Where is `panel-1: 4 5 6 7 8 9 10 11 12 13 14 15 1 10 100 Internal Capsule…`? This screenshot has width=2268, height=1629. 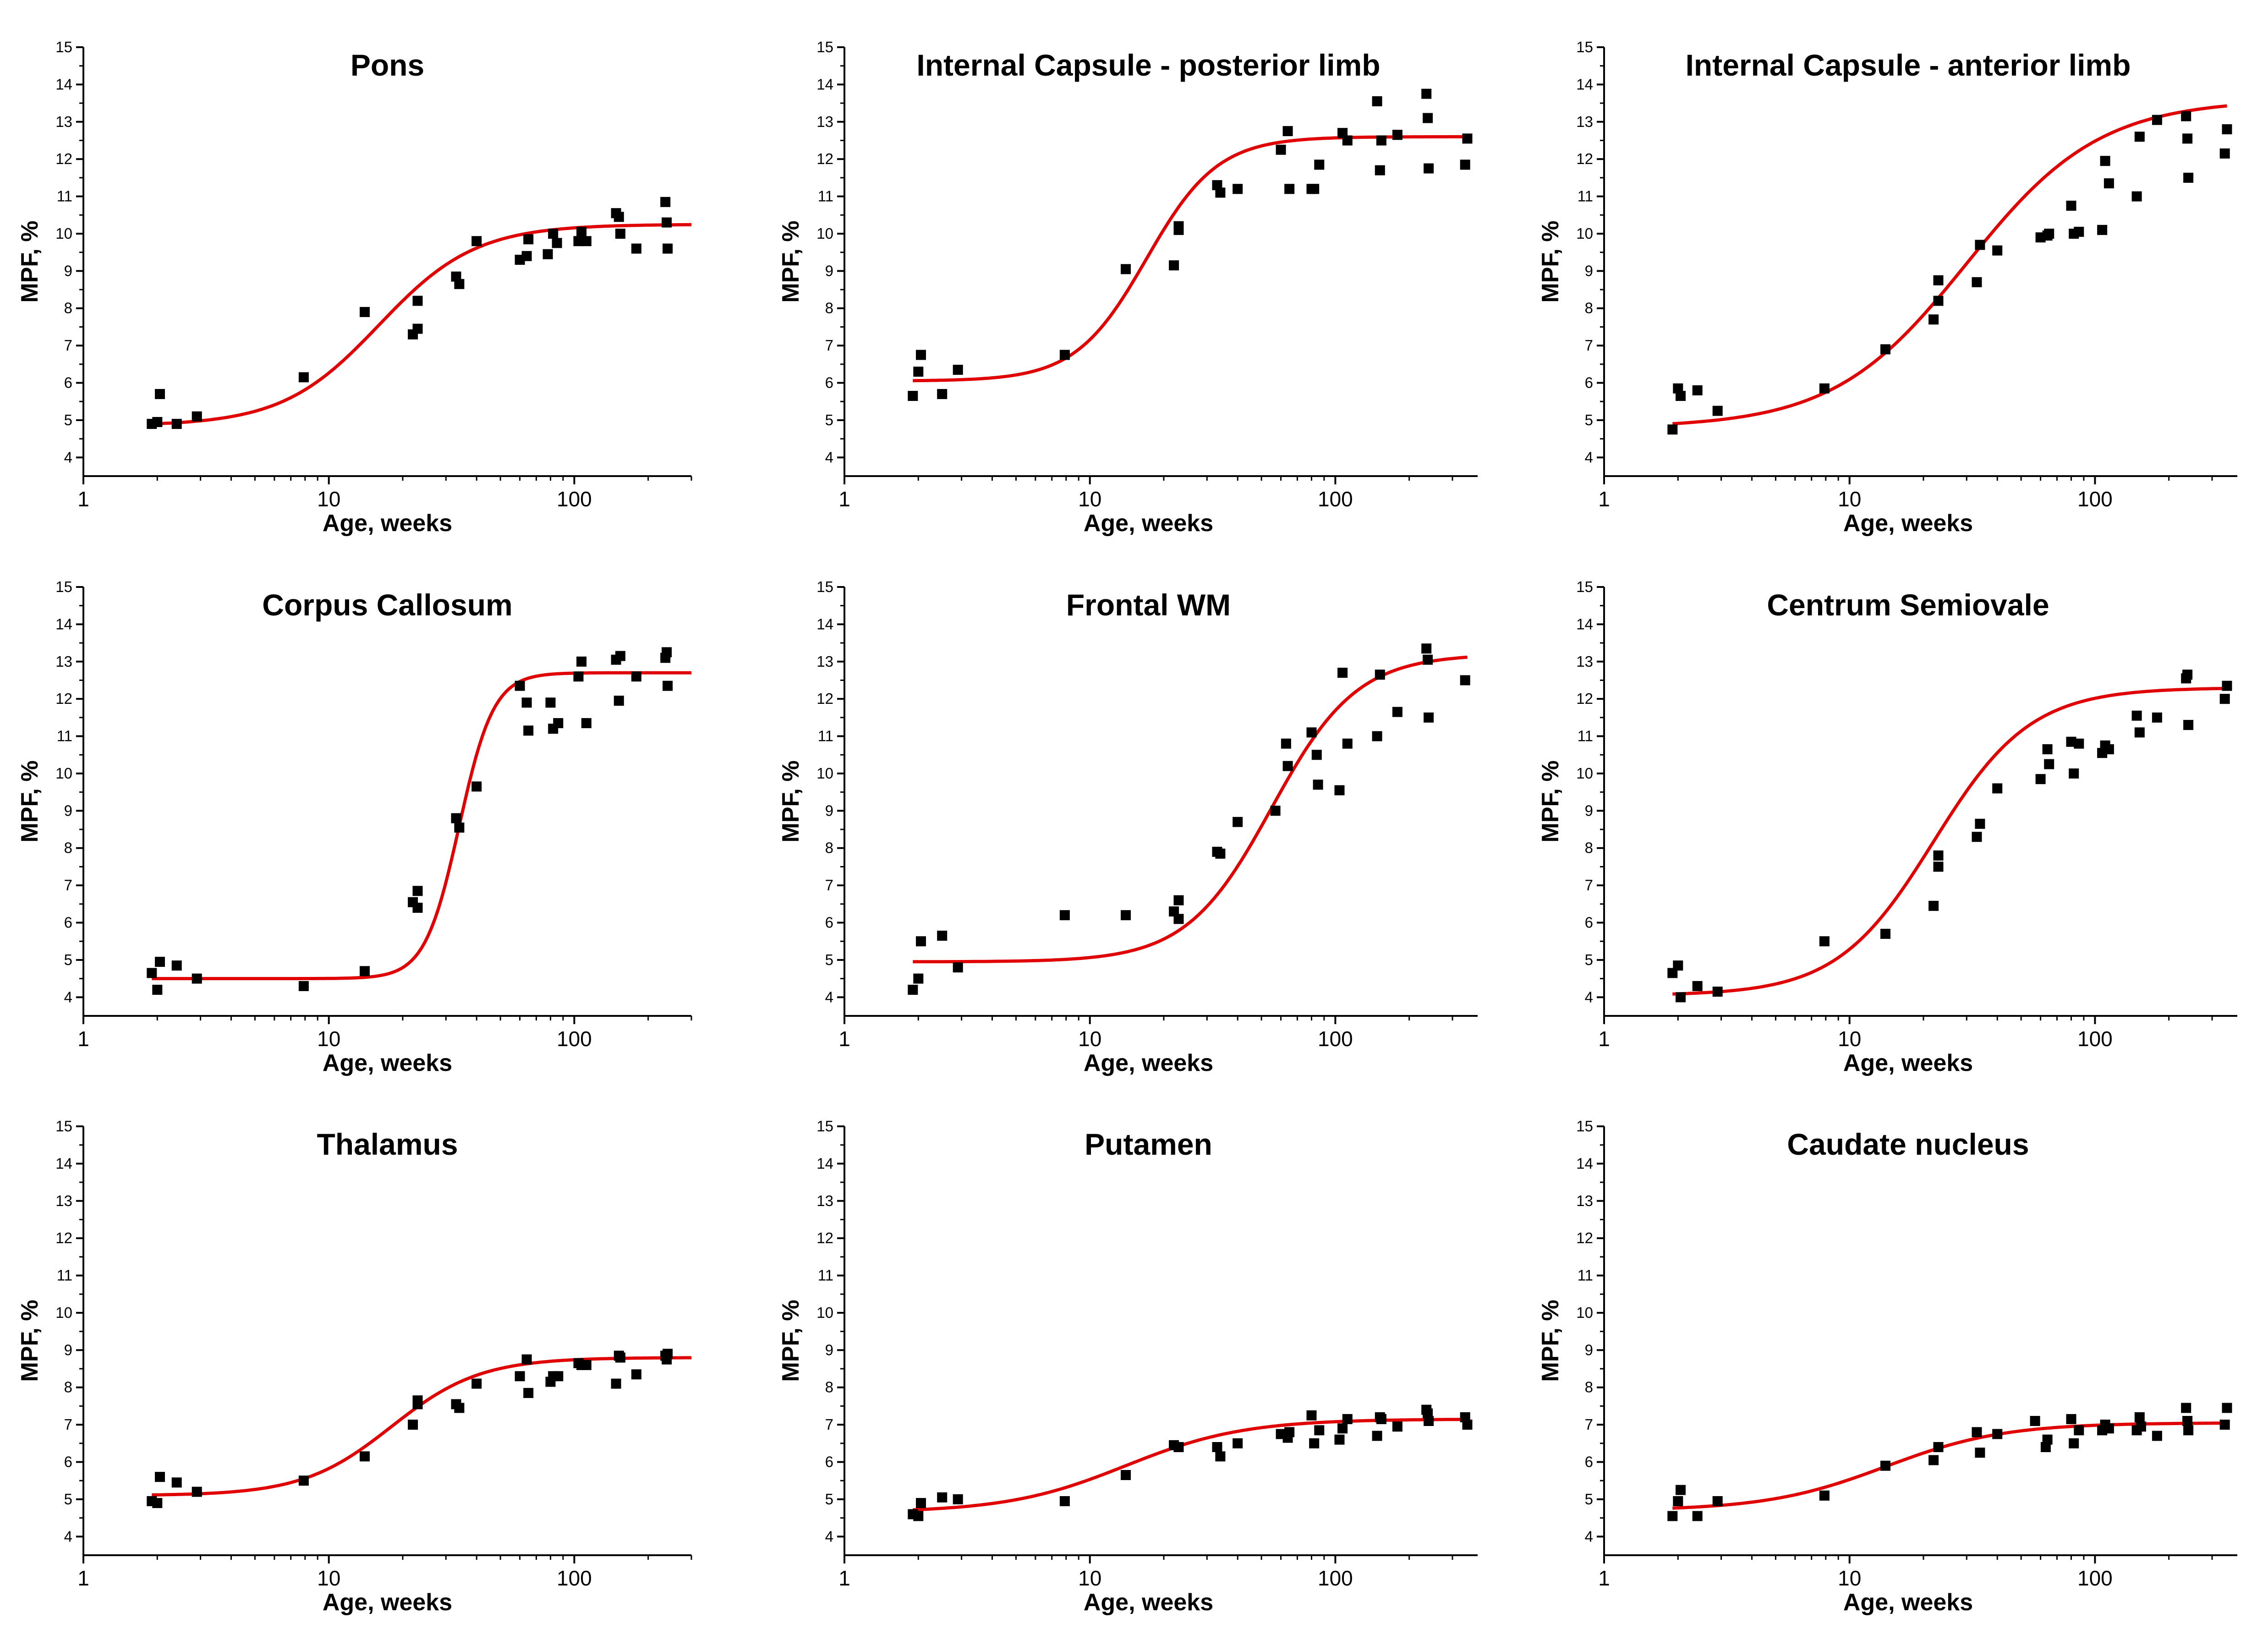 panel-1: 4 5 6 7 8 9 10 11 12 13 14 15 1 10 100 Internal Capsule… is located at coordinates (1128, 287).